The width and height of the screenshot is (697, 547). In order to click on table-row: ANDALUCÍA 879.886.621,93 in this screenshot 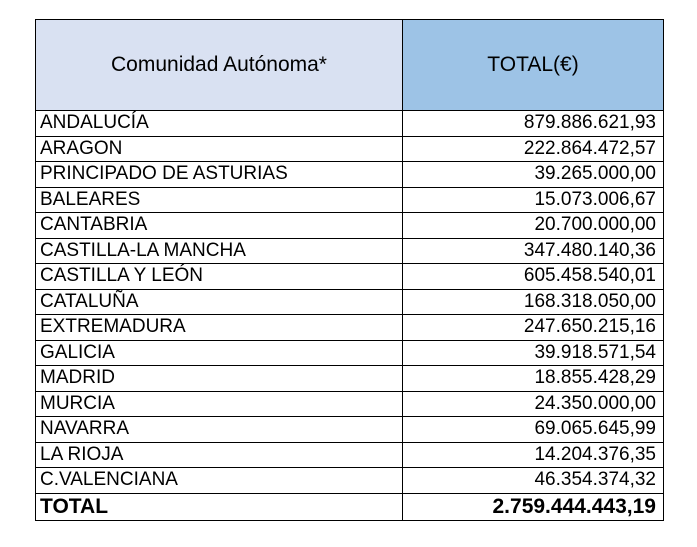, I will do `click(349, 123)`.